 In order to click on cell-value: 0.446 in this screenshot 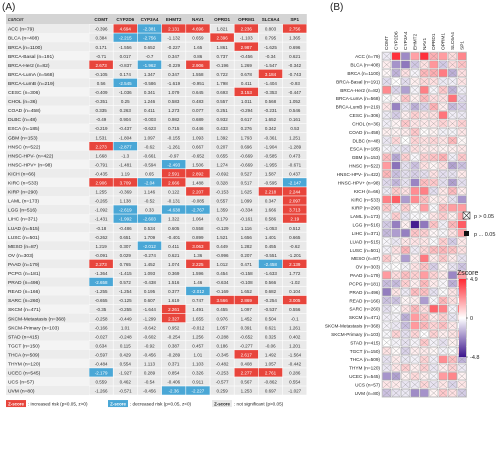, I will do `click(198, 128)`.